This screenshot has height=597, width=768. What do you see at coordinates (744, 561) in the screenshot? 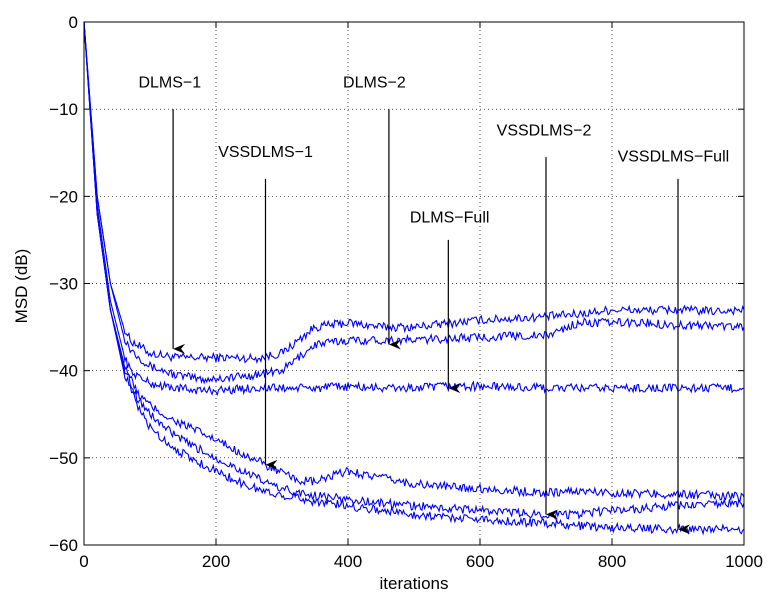
I see `x-tick-label: 1000` at bounding box center [744, 561].